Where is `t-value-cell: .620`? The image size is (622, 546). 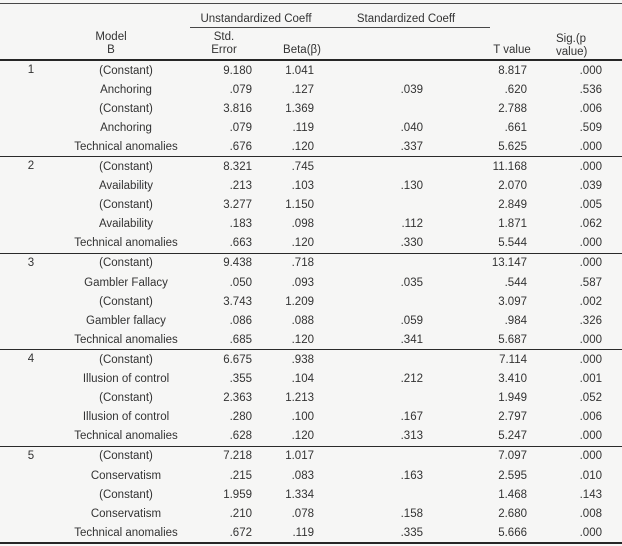 t-value-cell: .620 is located at coordinates (515, 89).